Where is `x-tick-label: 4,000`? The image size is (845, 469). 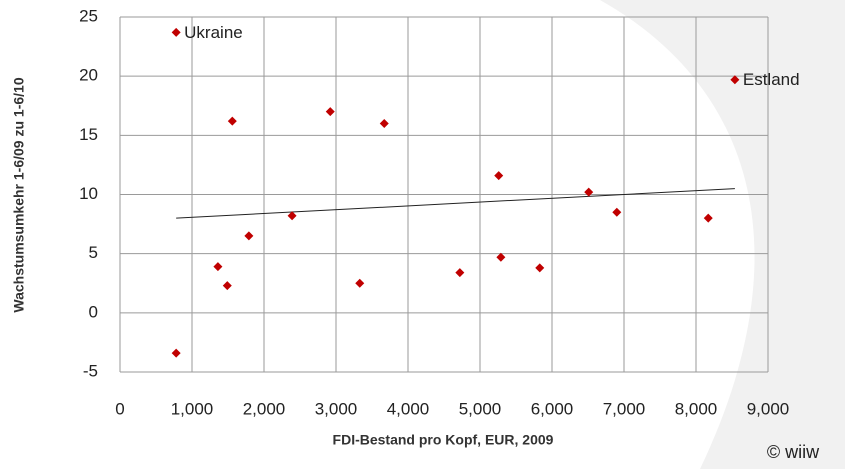
x-tick-label: 4,000 is located at coordinates (408, 408).